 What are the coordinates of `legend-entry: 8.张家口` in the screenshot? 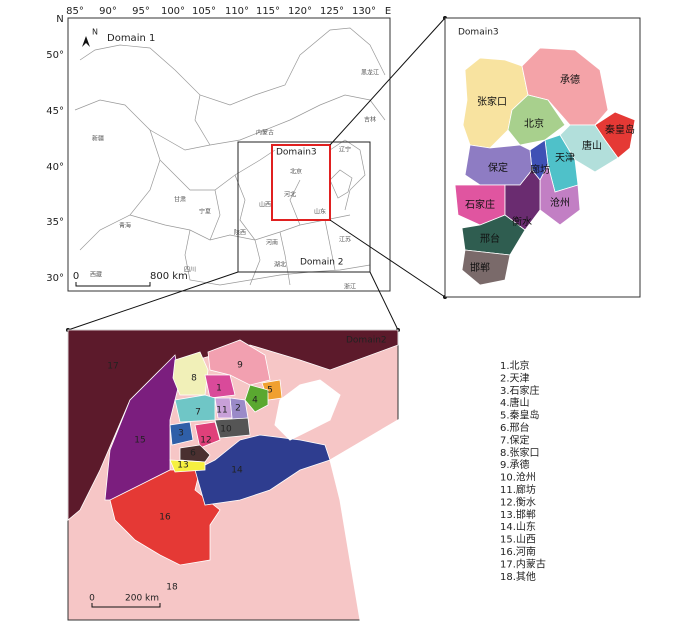 It's located at (520, 452).